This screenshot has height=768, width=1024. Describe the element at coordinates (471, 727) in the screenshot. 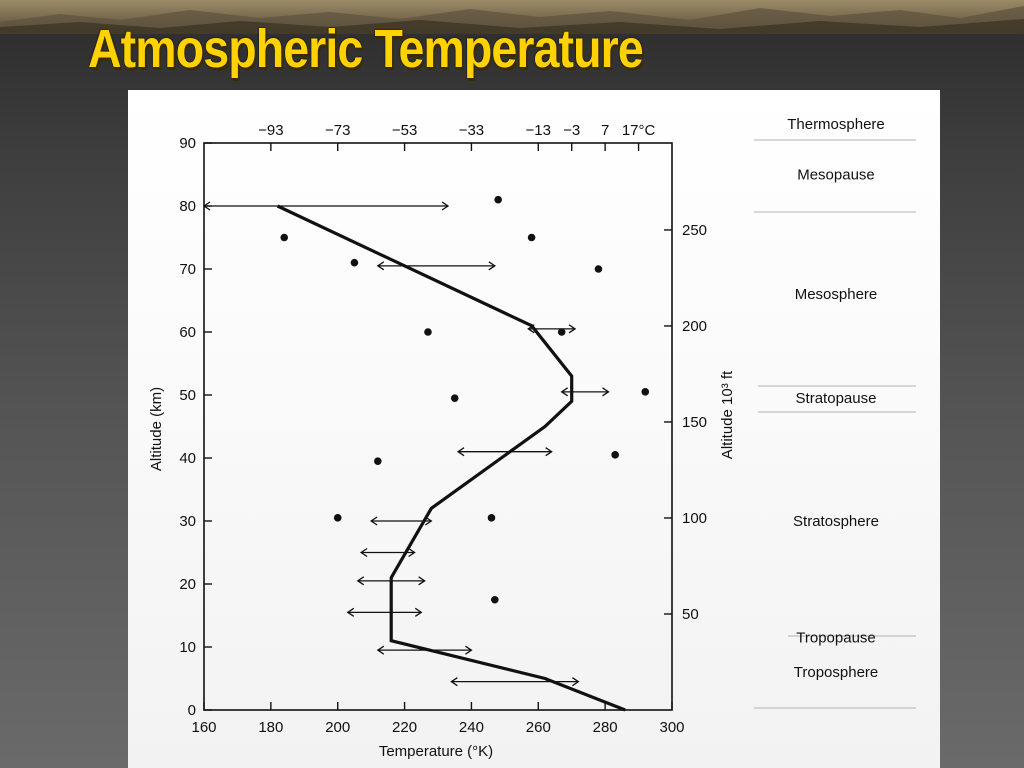

I see `x-tick-label: 240` at that location.